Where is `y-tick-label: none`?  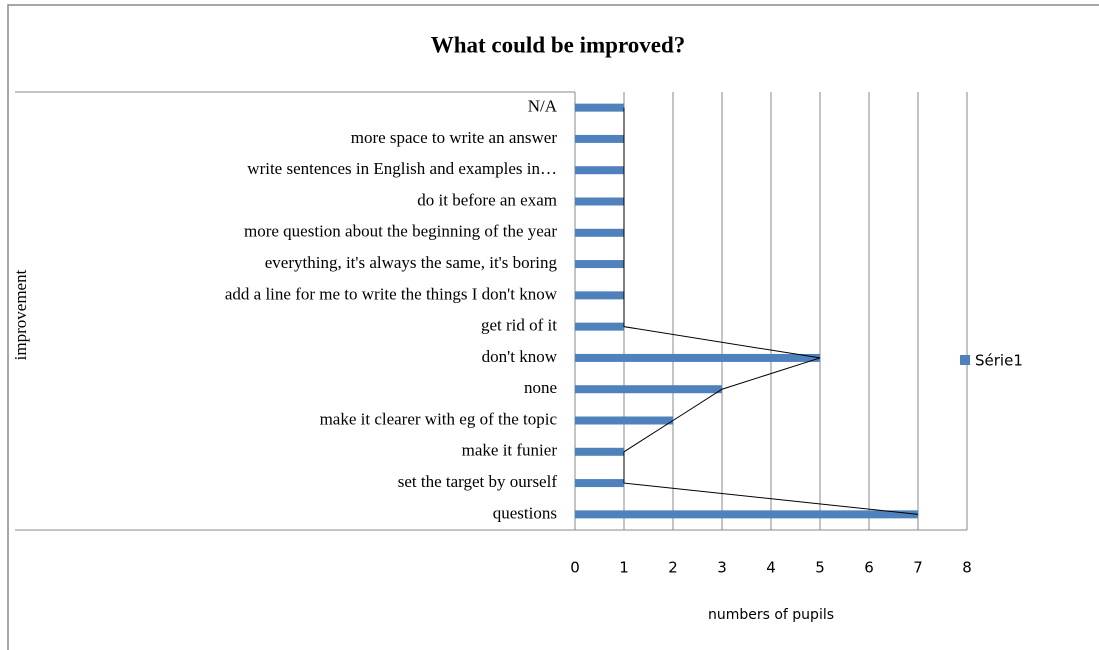
y-tick-label: none is located at coordinates (540, 387).